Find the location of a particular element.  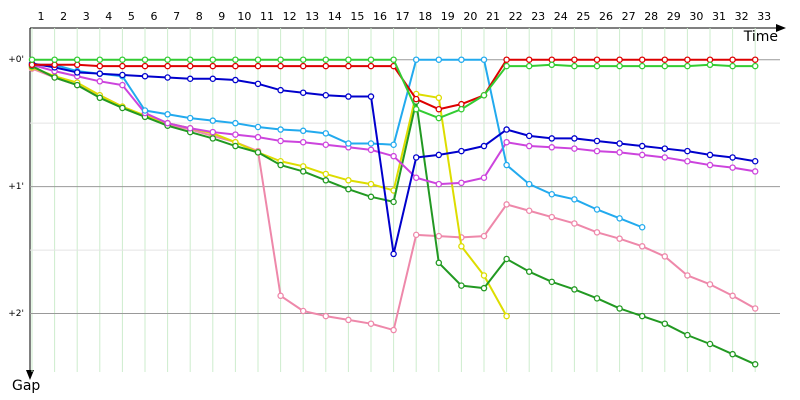

x-tick-label: 5 is located at coordinates (131, 16).